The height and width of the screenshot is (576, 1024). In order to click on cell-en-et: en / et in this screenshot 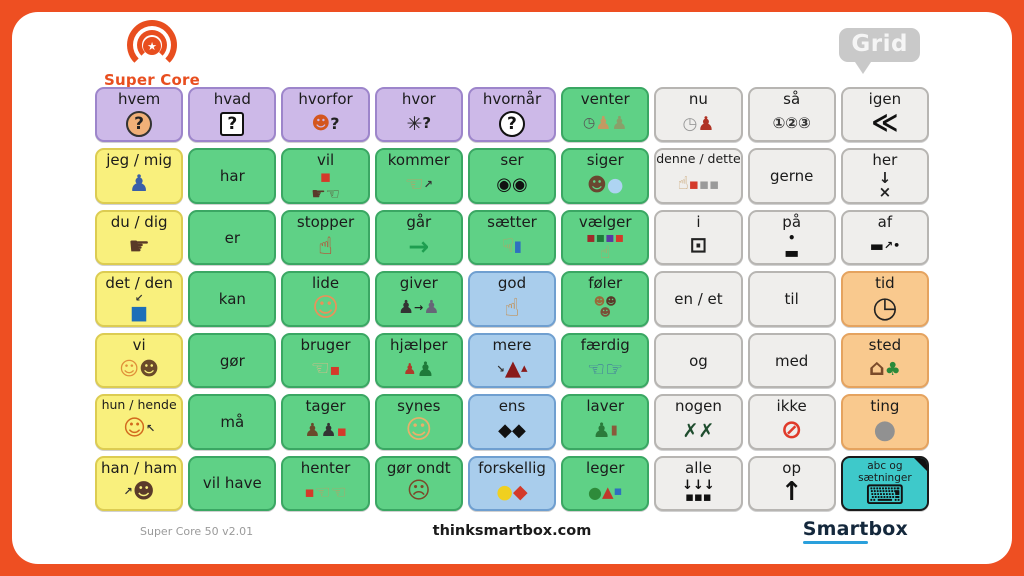, I will do `click(698, 299)`.